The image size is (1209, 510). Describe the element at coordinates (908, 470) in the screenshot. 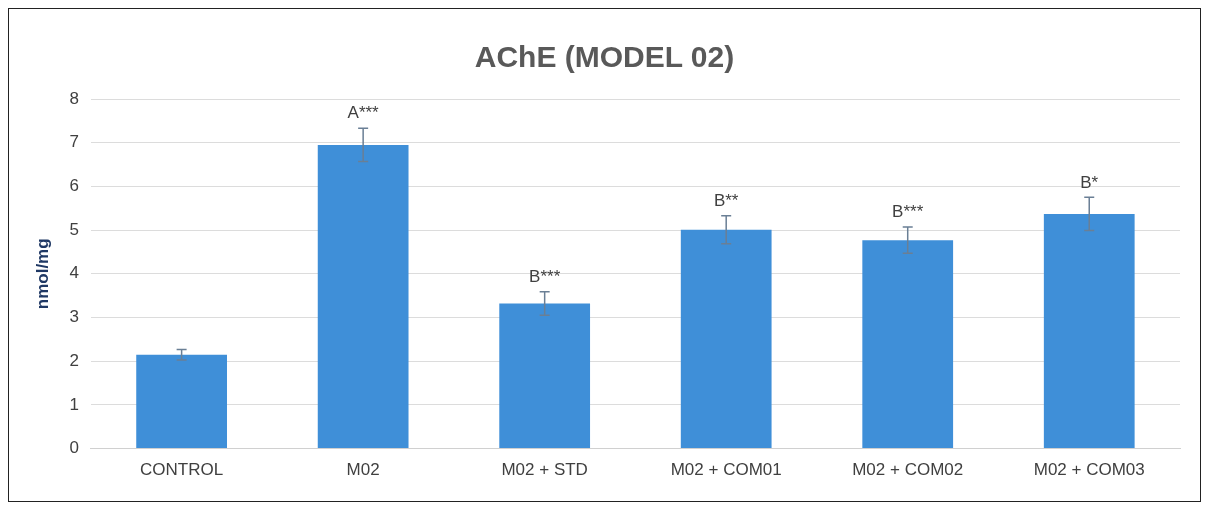

I see `x-tick-label: M02 + COM02` at that location.